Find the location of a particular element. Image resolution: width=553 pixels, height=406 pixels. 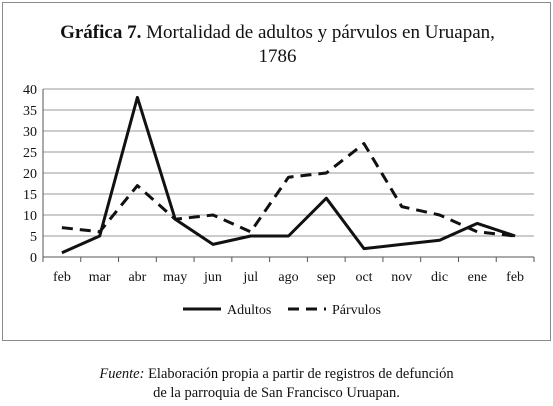

y-tick-label: 15 is located at coordinates (30, 195).